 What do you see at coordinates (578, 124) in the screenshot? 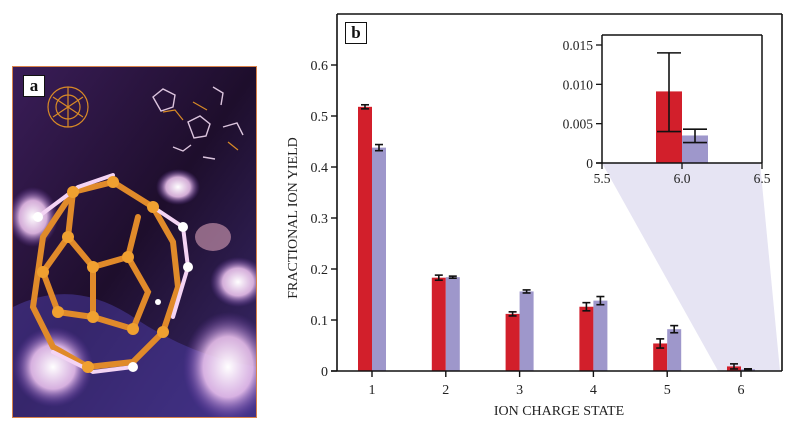
I see `inset-y-tick-label-0.005: 0.005` at bounding box center [578, 124].